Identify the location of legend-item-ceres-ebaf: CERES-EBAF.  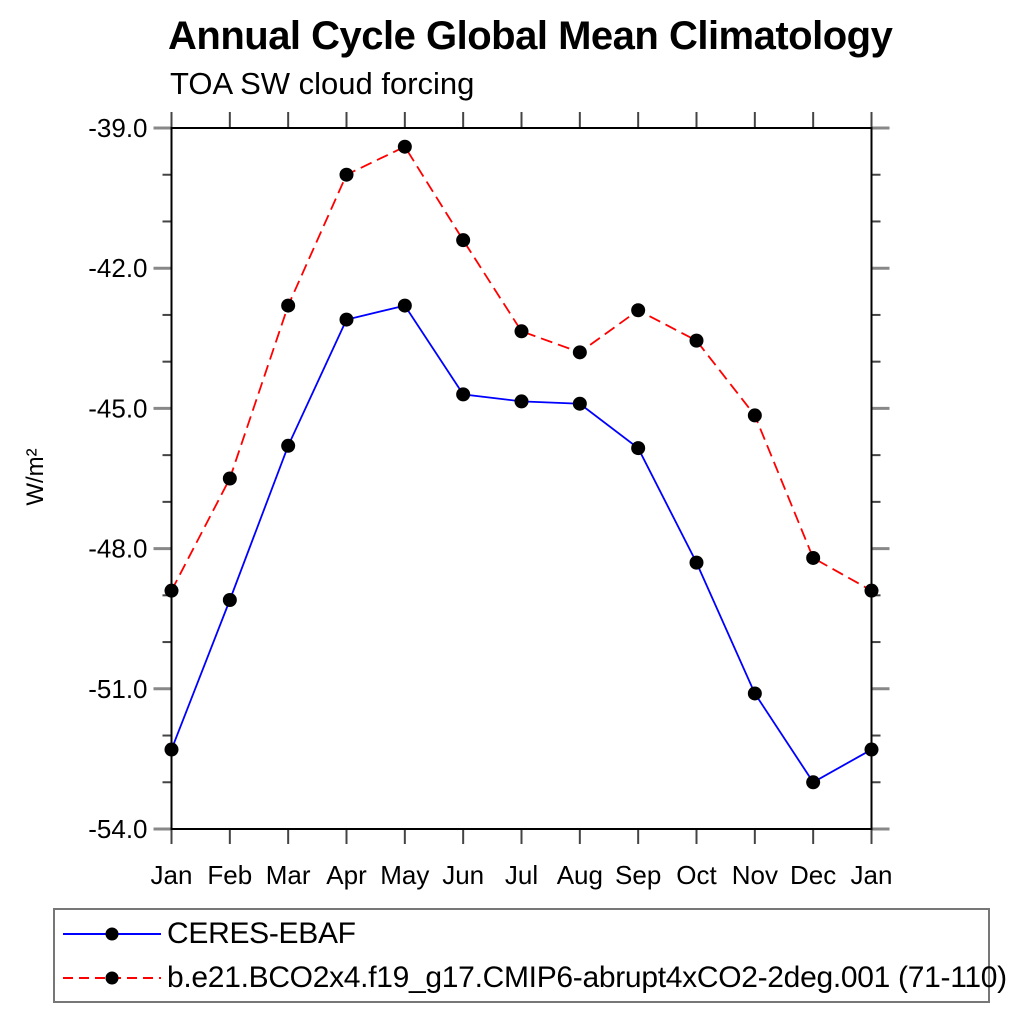
(521, 934).